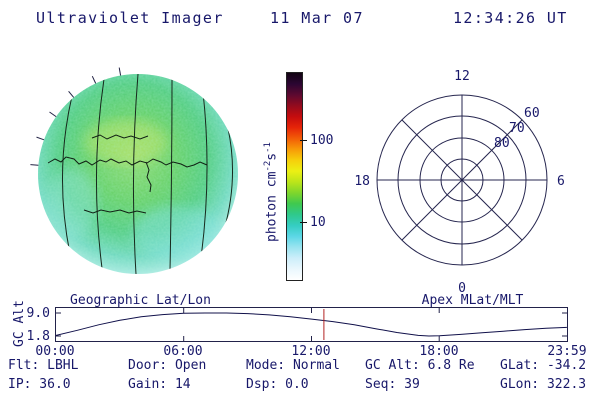  What do you see at coordinates (159, 384) in the screenshot?
I see `status-gain: Gain: 14` at bounding box center [159, 384].